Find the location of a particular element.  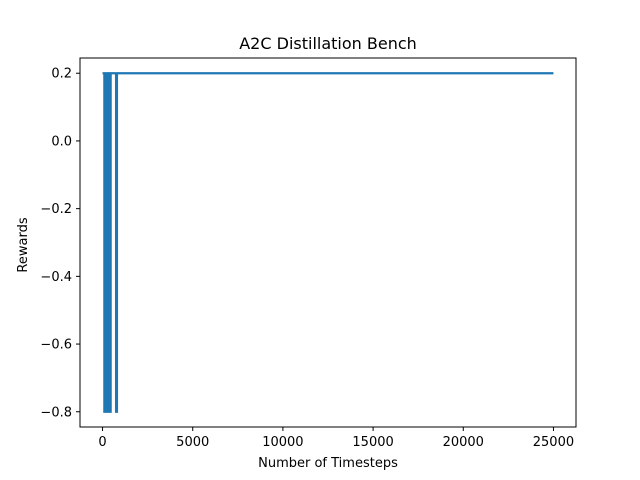

chart-title: A2C Distillation Bench is located at coordinates (328, 43).